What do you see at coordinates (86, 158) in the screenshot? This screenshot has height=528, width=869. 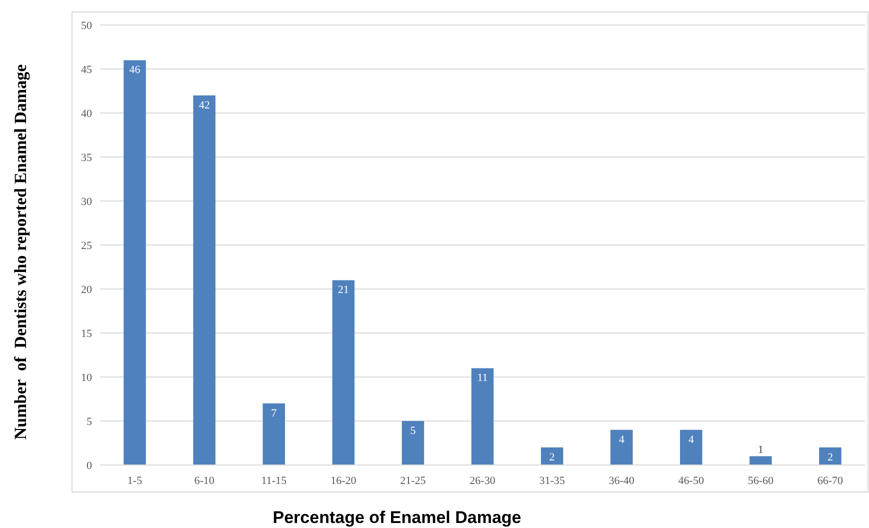 I see `y-tick-label: 35` at bounding box center [86, 158].